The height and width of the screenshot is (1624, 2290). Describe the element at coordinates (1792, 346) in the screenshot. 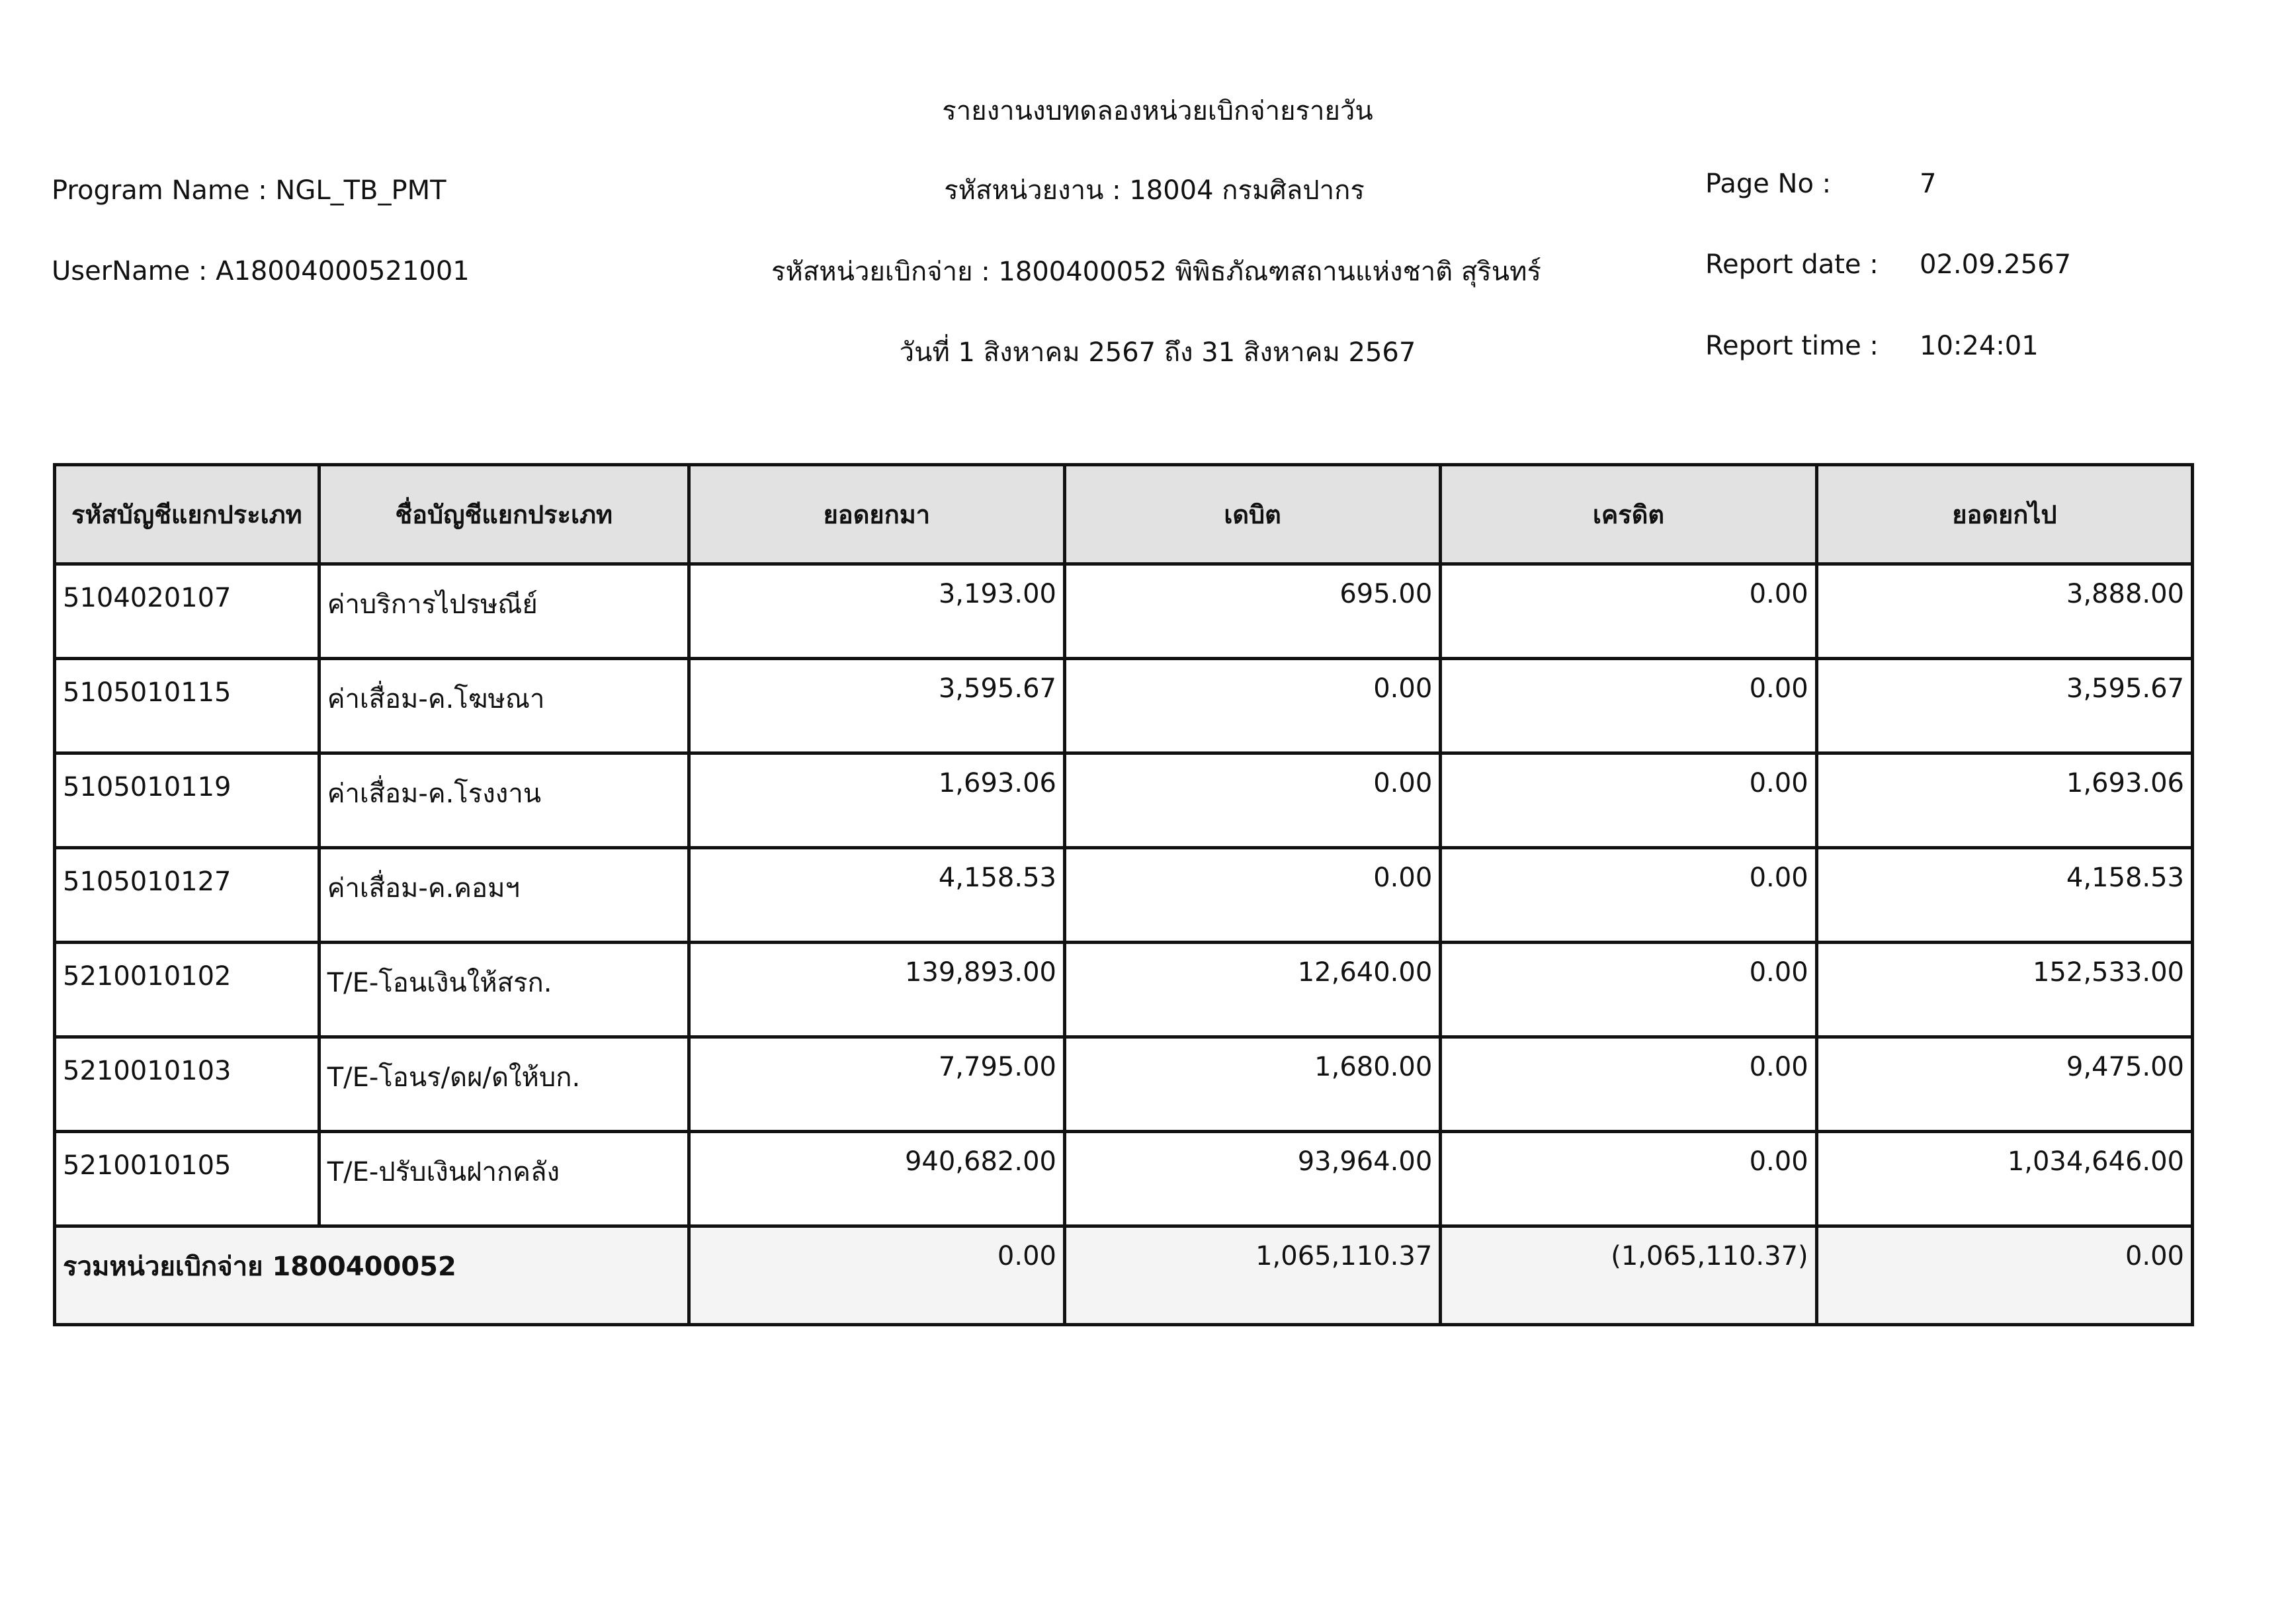

I see `report-time-label: Report time :` at that location.